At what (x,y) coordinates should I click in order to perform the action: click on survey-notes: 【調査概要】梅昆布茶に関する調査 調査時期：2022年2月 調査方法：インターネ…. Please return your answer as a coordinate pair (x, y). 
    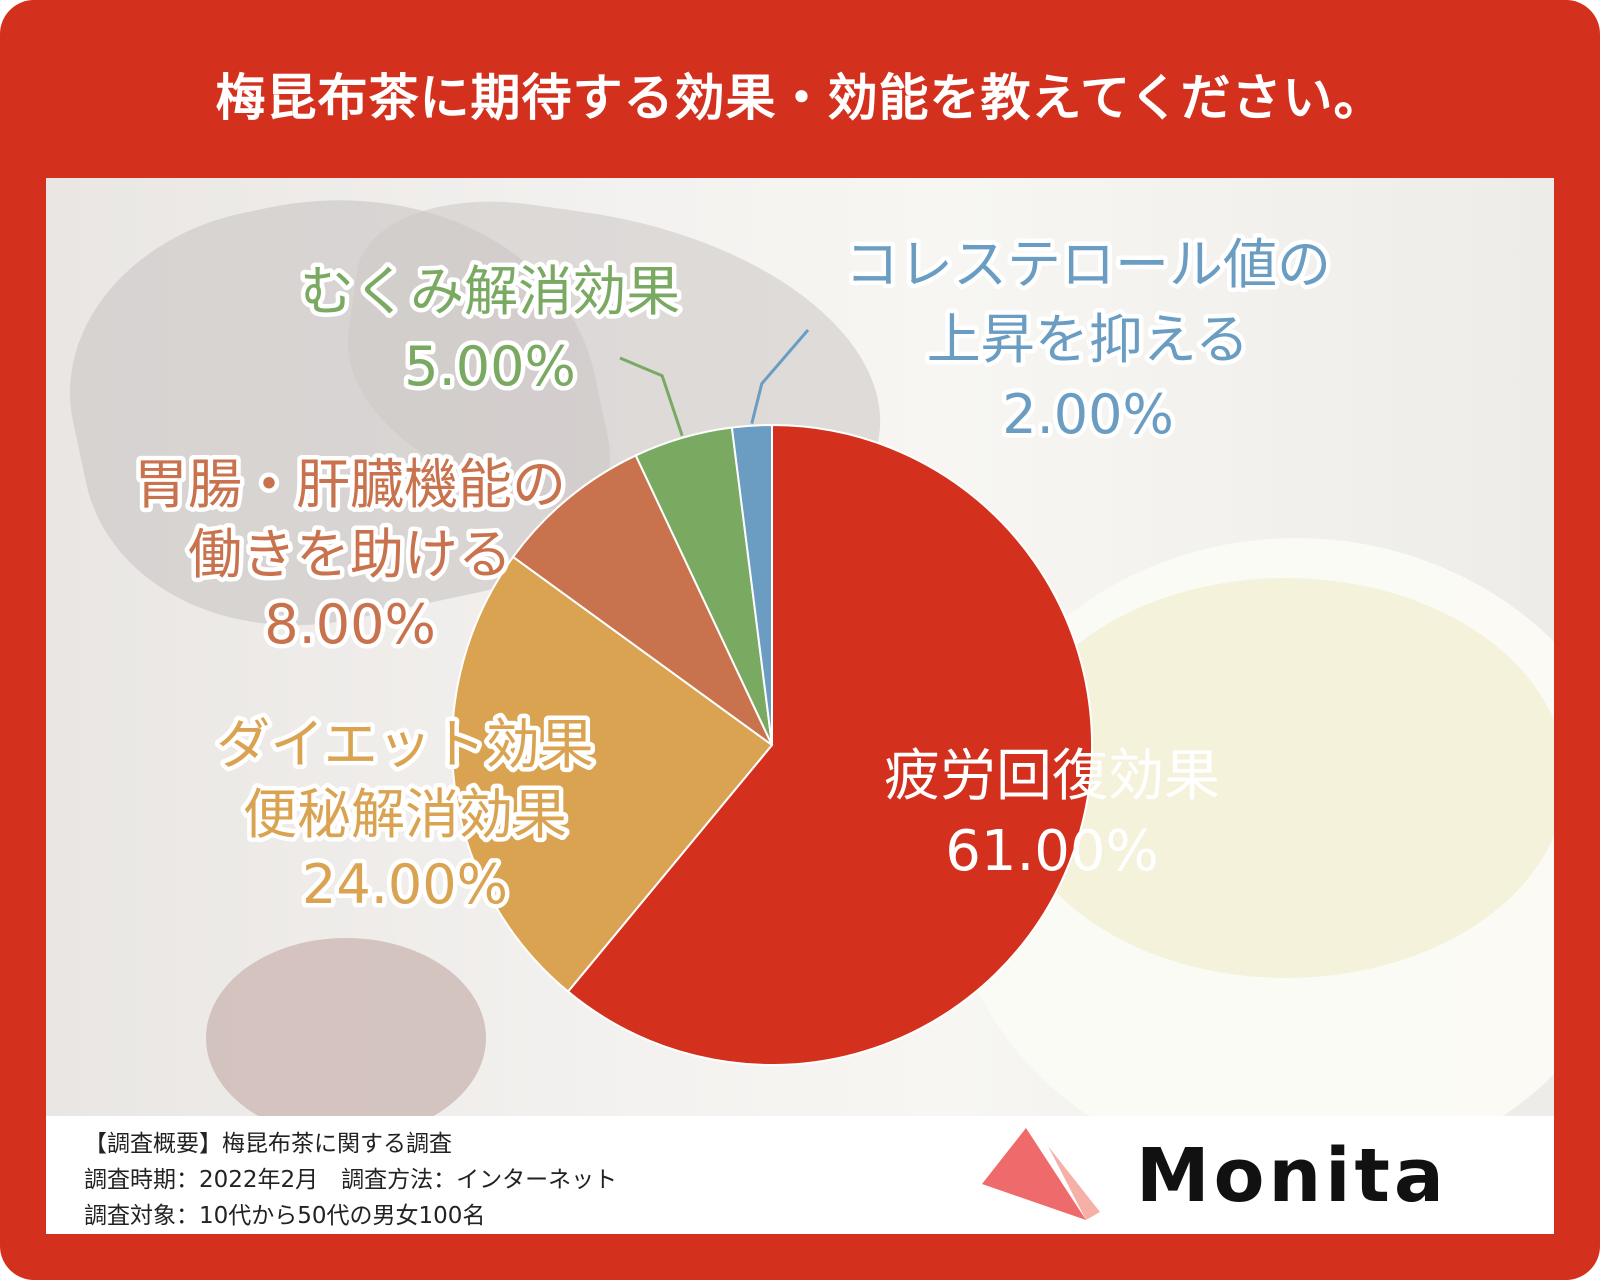
    Looking at the image, I should click on (350, 1180).